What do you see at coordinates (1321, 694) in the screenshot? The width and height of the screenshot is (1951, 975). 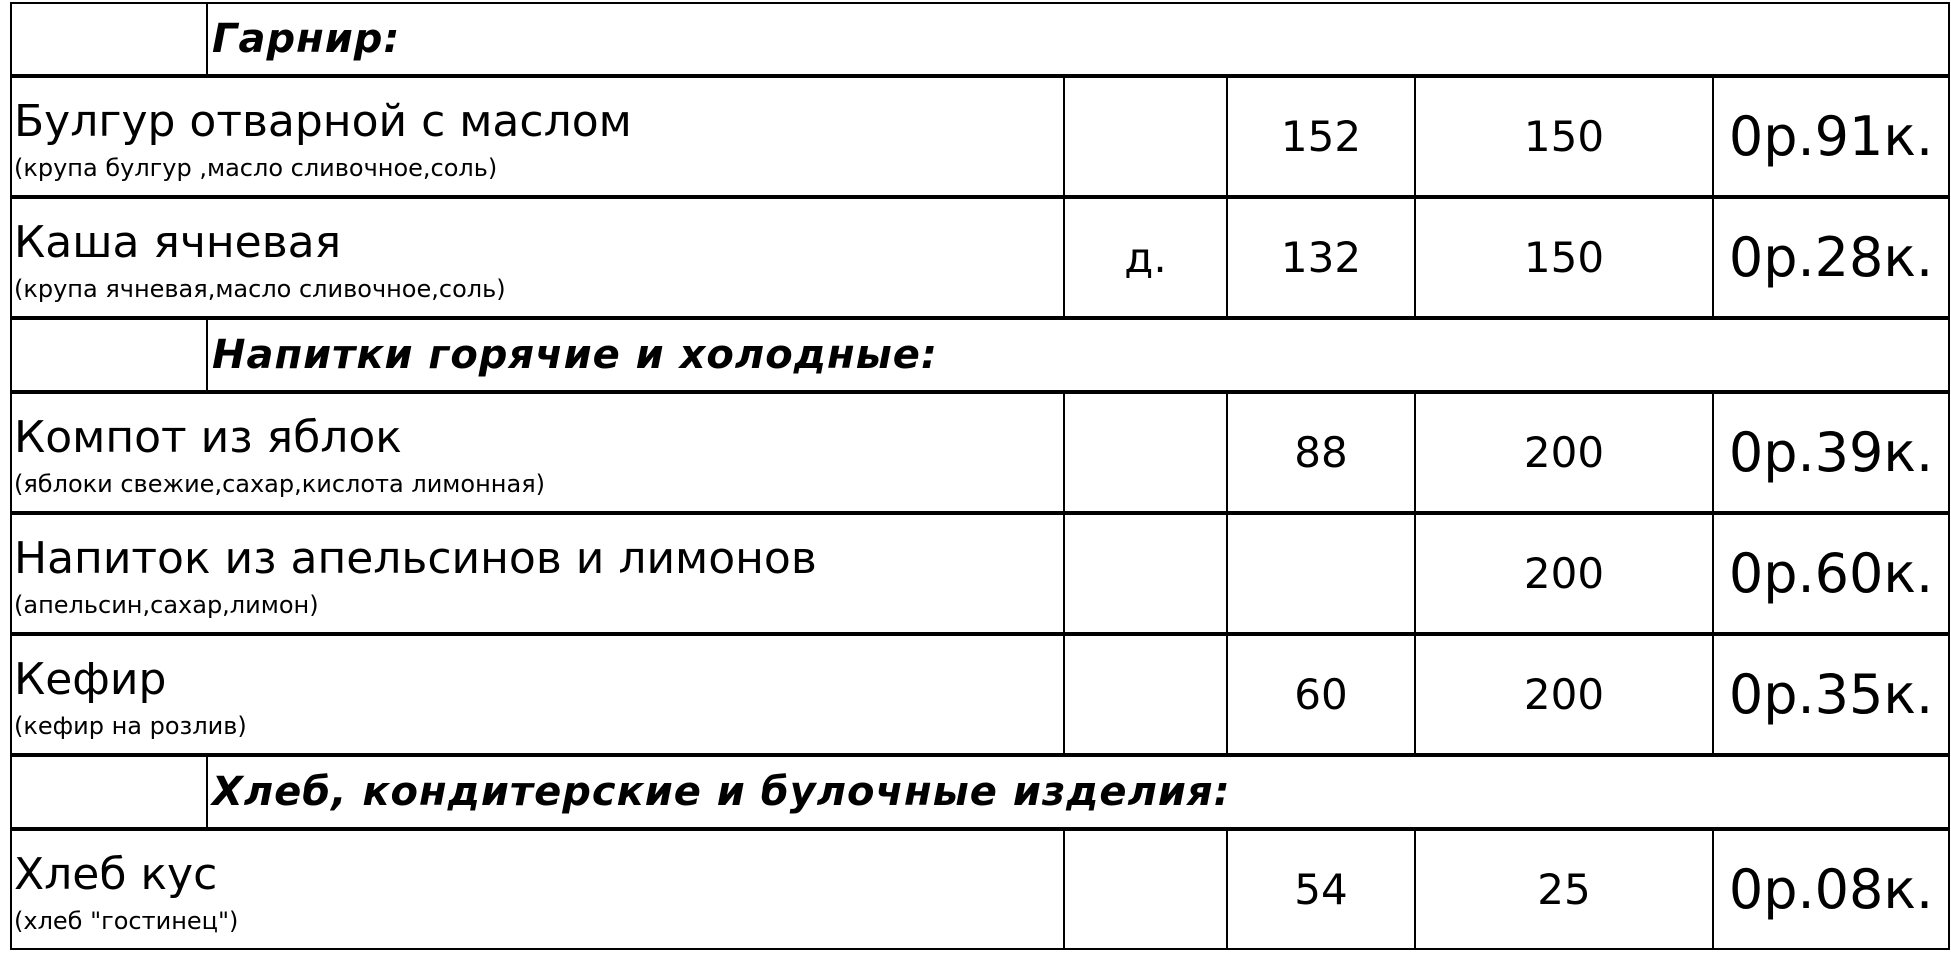 I see `dish-calories: 60` at bounding box center [1321, 694].